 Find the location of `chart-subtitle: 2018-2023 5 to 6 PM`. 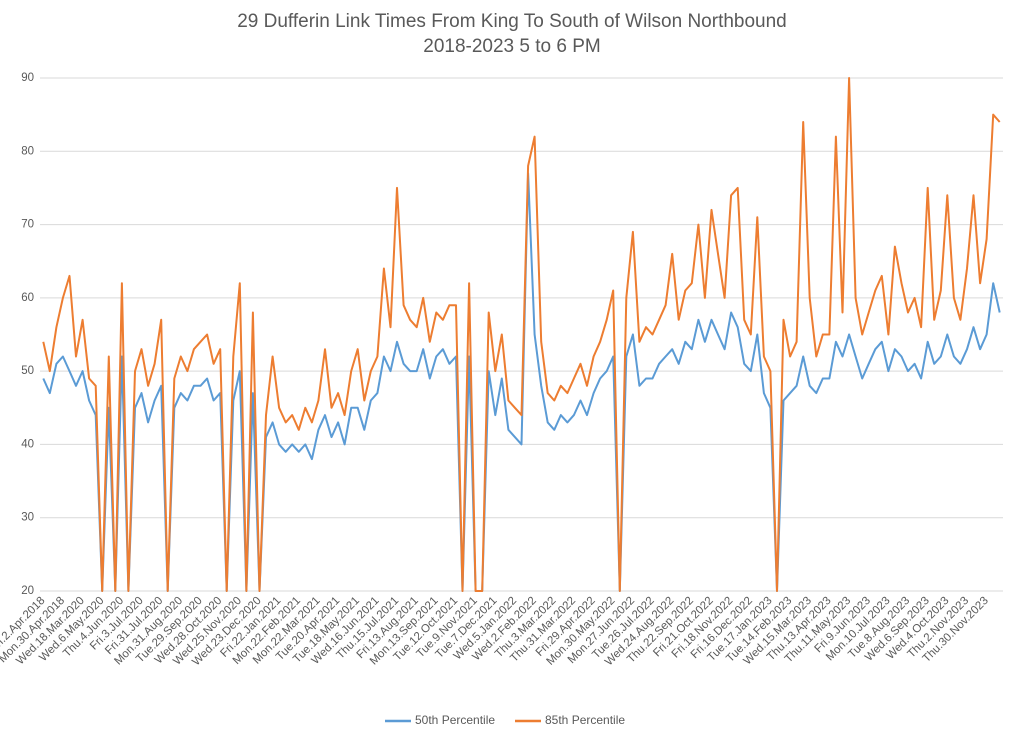

chart-subtitle: 2018-2023 5 to 6 PM is located at coordinates (511, 46).